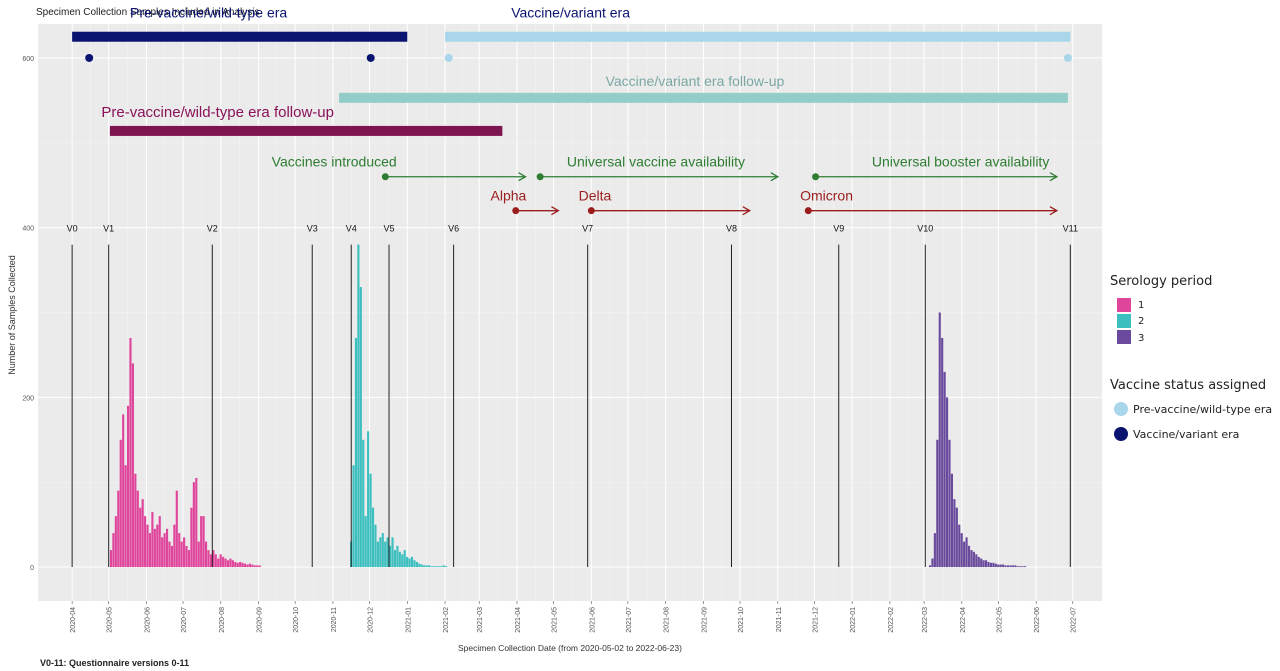 This screenshot has width=1280, height=671. What do you see at coordinates (312, 229) in the screenshot?
I see `version-label: V3` at bounding box center [312, 229].